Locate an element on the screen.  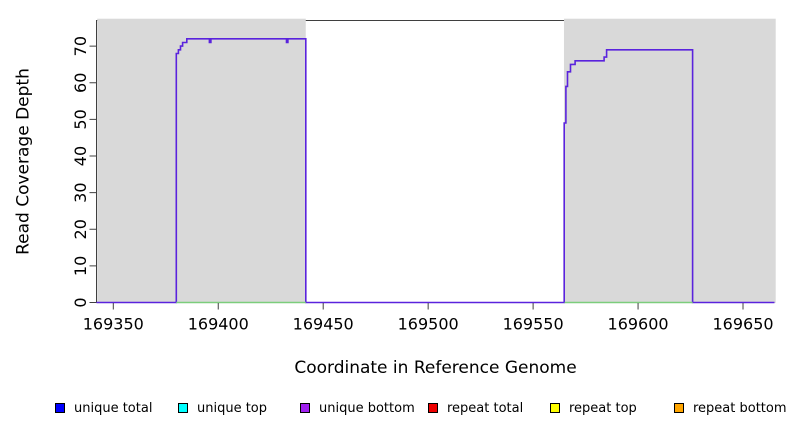
y-tick-label: 40 is located at coordinates (80, 156).